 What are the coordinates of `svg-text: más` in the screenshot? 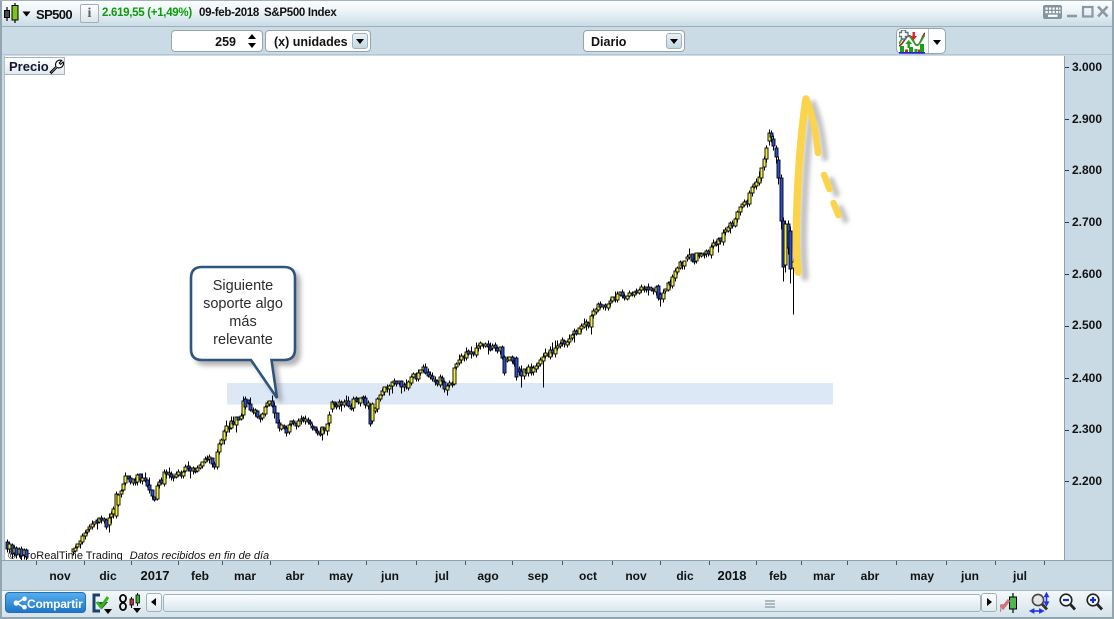 It's located at (242, 322).